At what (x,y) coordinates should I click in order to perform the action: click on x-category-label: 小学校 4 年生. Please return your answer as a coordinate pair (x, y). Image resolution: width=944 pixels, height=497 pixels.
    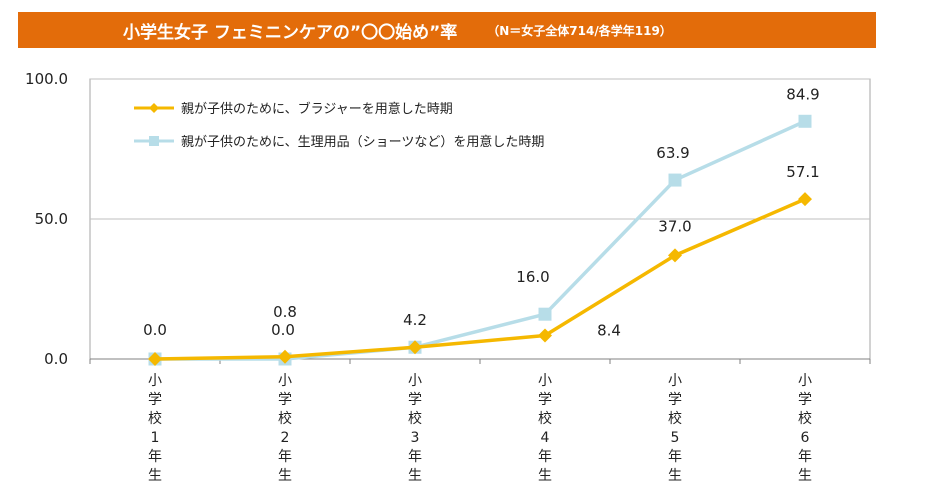
    Looking at the image, I should click on (545, 428).